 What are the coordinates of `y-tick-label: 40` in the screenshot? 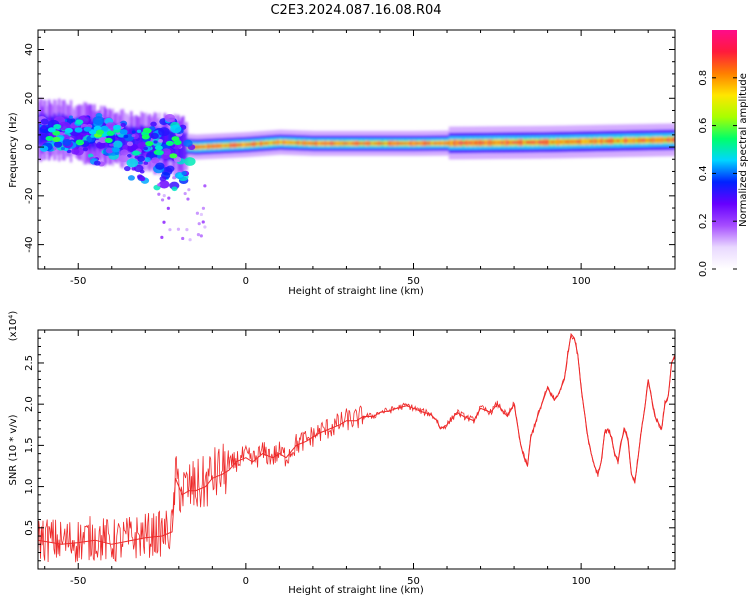 It's located at (29, 49).